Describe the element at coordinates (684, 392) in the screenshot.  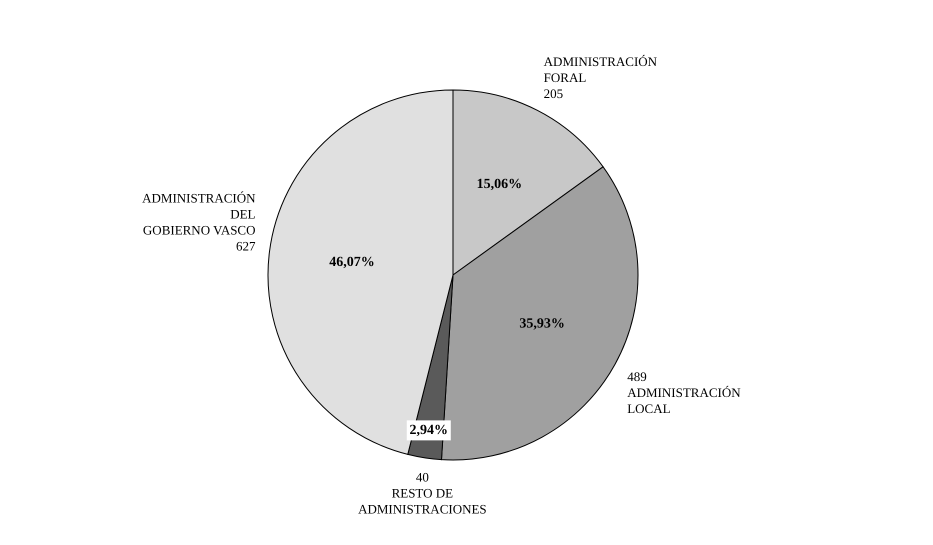
I see `slice-label: 489 ADMINISTRACIÓN LOCAL` at that location.